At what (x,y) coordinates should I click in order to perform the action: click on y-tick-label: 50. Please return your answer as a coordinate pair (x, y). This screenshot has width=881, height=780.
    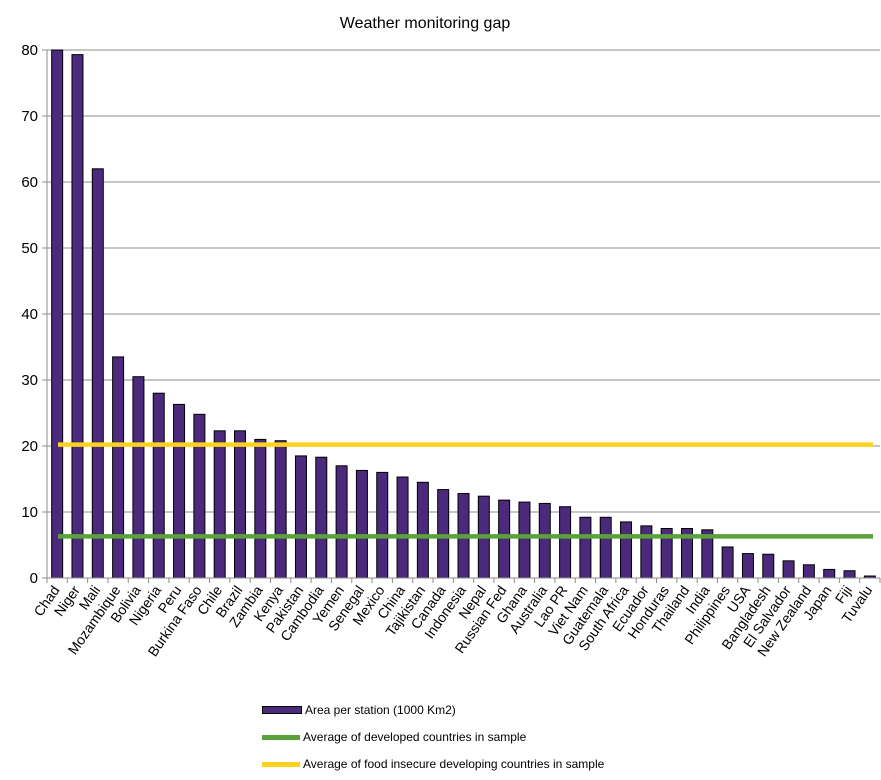
    Looking at the image, I should click on (29, 248).